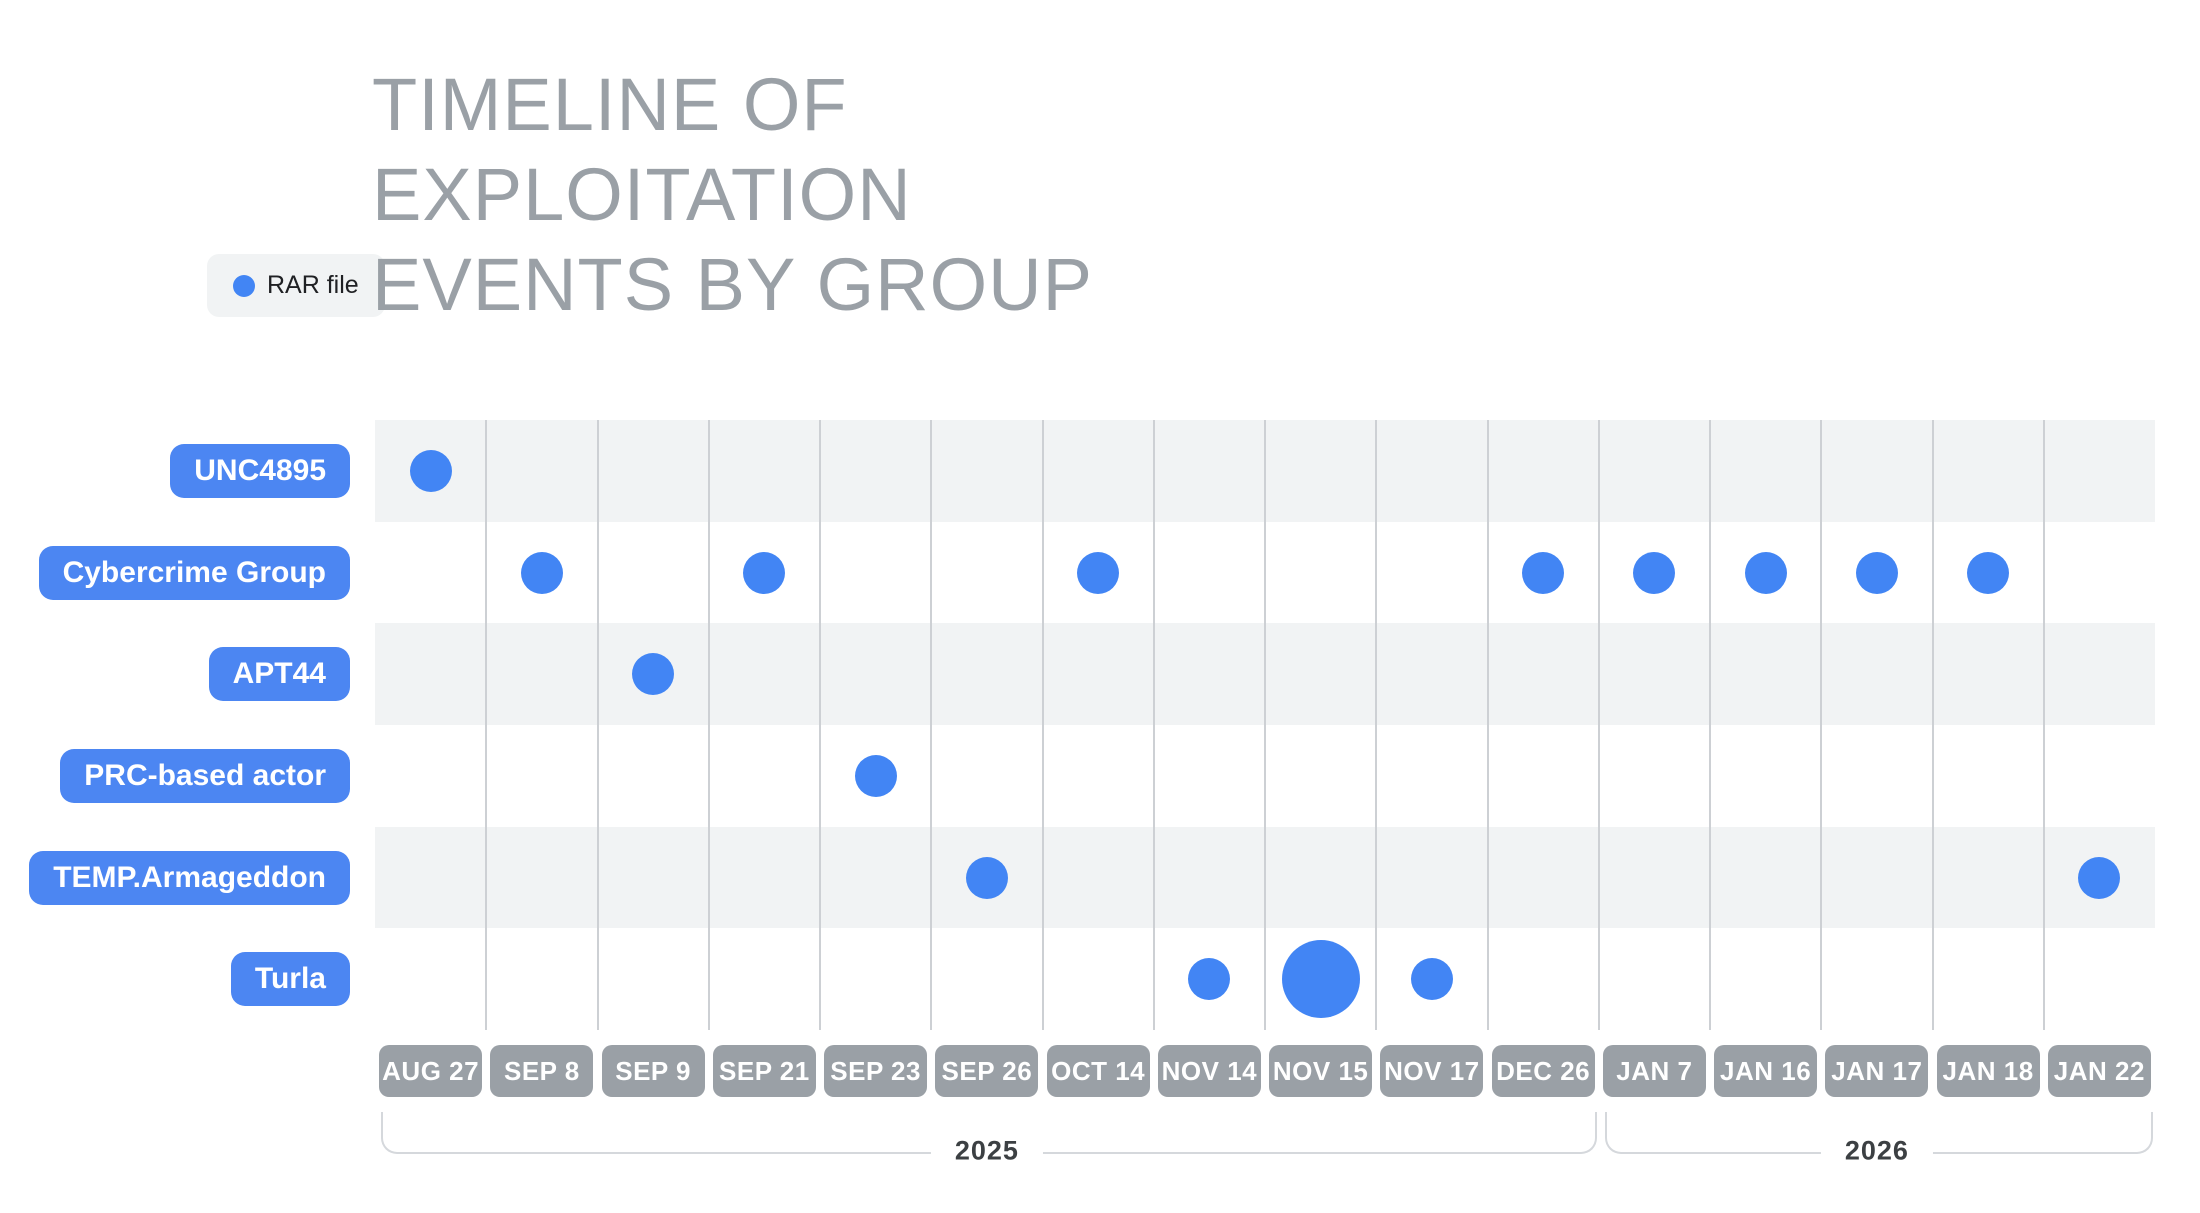 This screenshot has height=1213, width=2200. I want to click on date-label-pill: JAN 16, so click(1766, 1071).